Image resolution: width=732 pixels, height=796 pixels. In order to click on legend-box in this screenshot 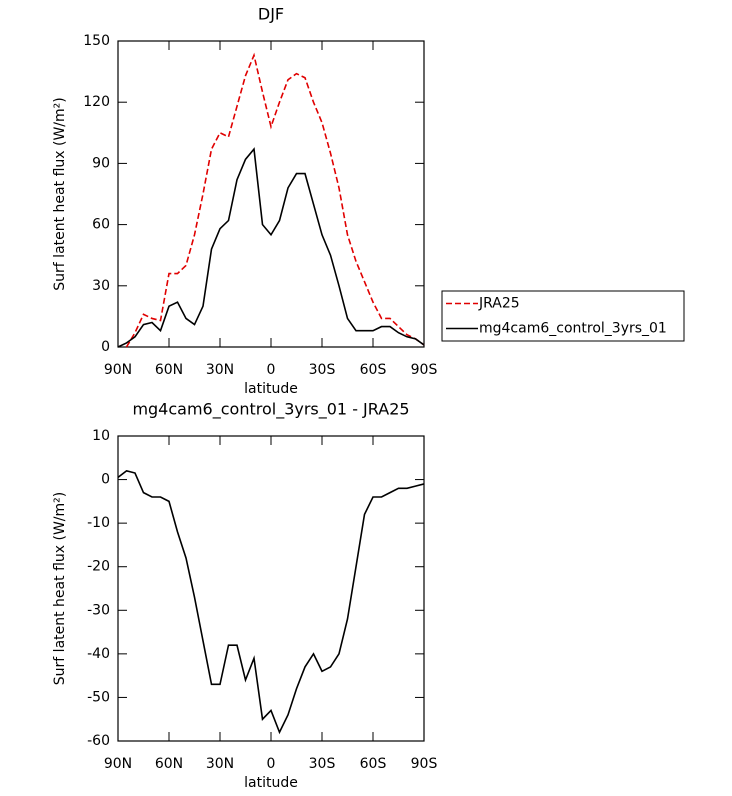, I will do `click(563, 316)`.